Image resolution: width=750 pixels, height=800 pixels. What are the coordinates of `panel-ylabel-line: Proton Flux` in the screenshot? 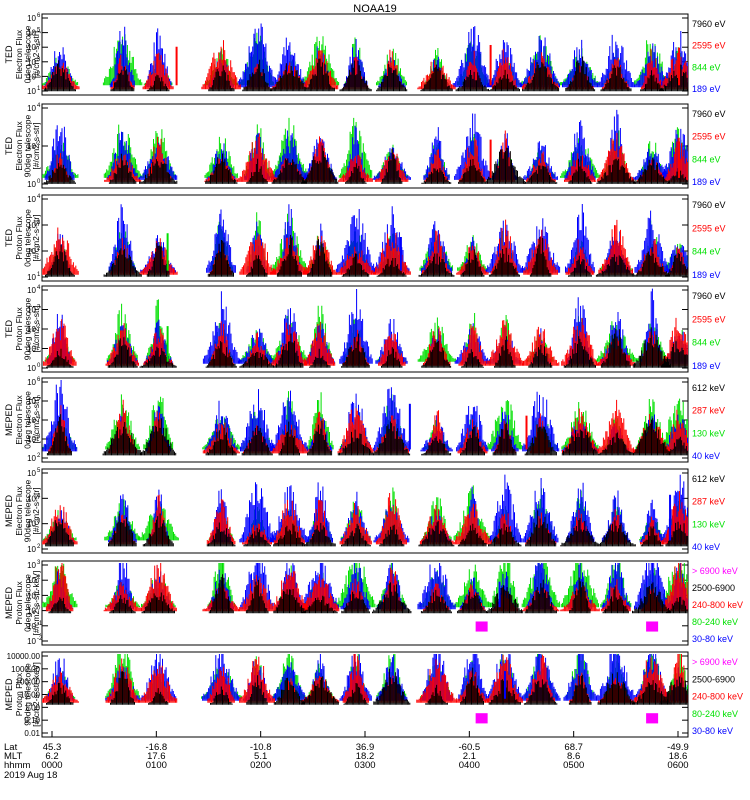 It's located at (19, 329).